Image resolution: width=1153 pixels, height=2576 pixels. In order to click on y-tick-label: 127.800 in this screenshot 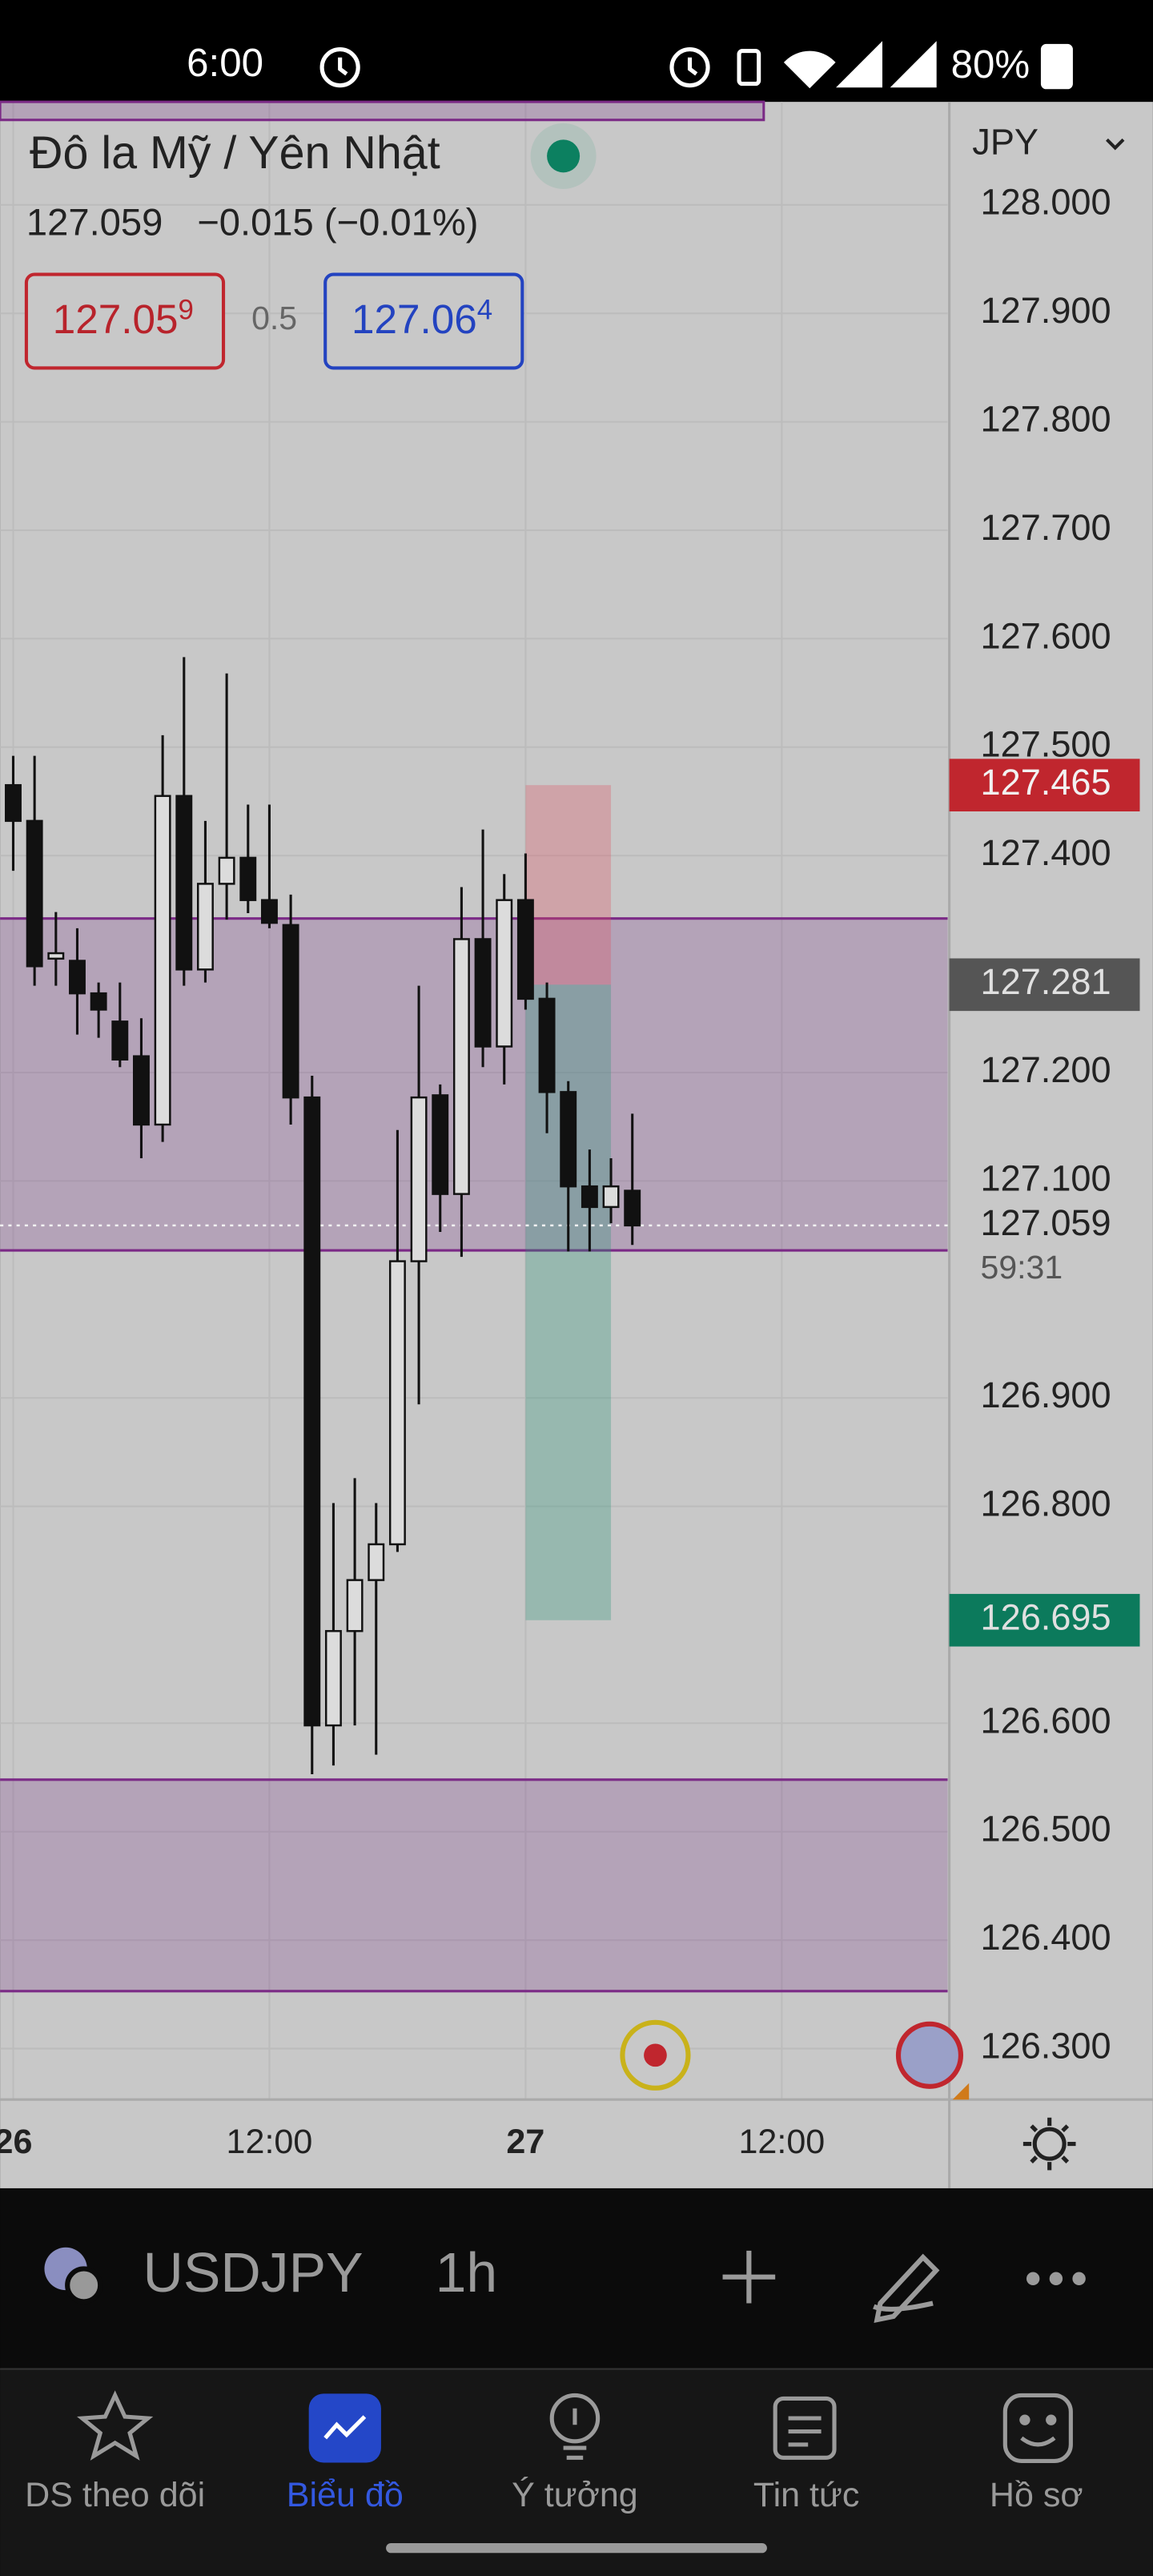, I will do `click(1046, 419)`.